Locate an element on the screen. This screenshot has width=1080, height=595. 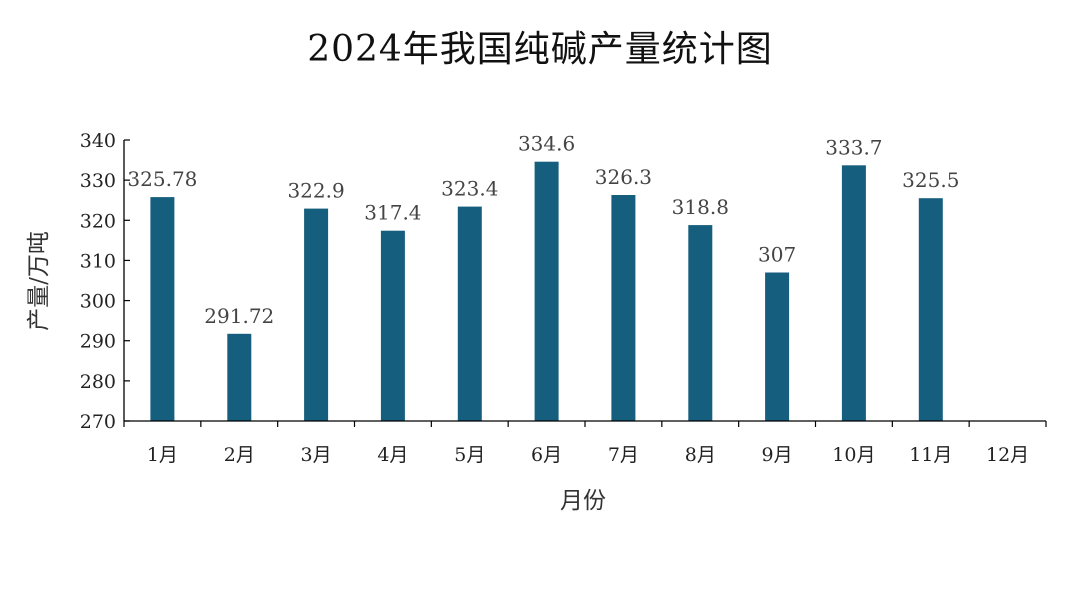
y-tick-label: 320 is located at coordinates (98, 221).